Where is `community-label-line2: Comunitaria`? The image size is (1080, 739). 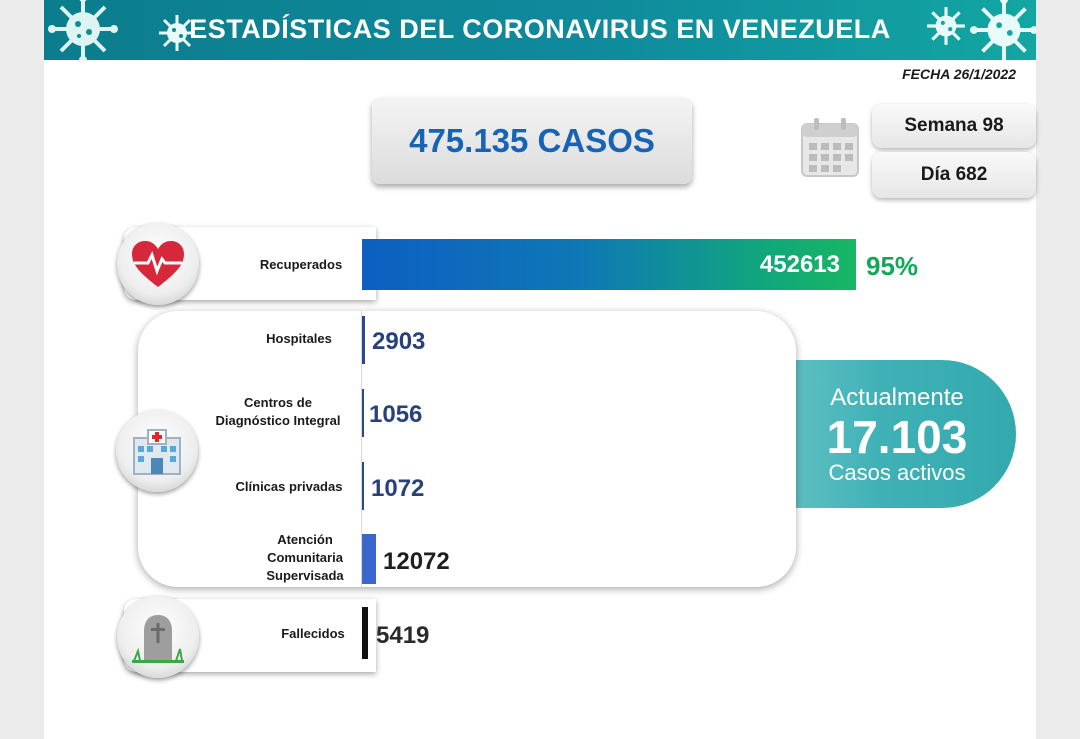 community-label-line2: Comunitaria is located at coordinates (305, 557).